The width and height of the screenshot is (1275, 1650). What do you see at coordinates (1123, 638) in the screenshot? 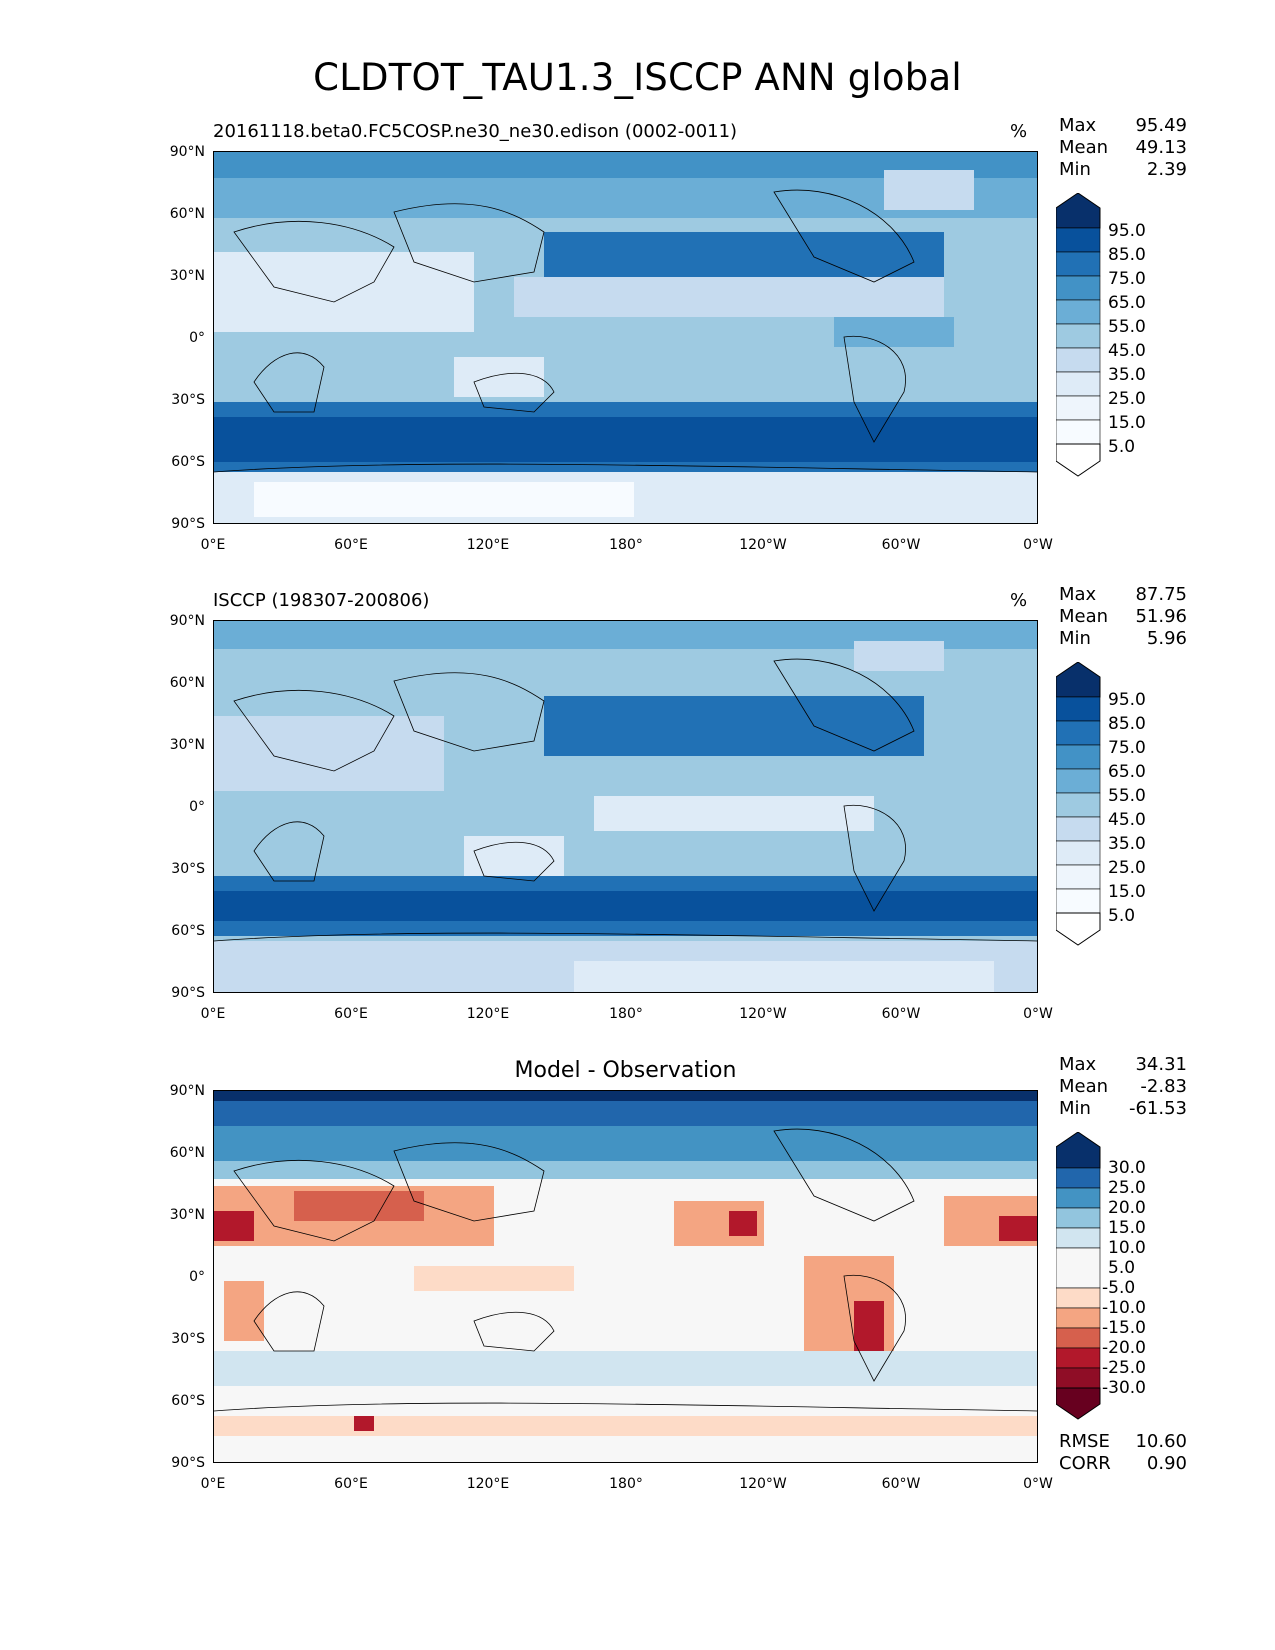
I see `stat-min: Min 5.96` at bounding box center [1123, 638].